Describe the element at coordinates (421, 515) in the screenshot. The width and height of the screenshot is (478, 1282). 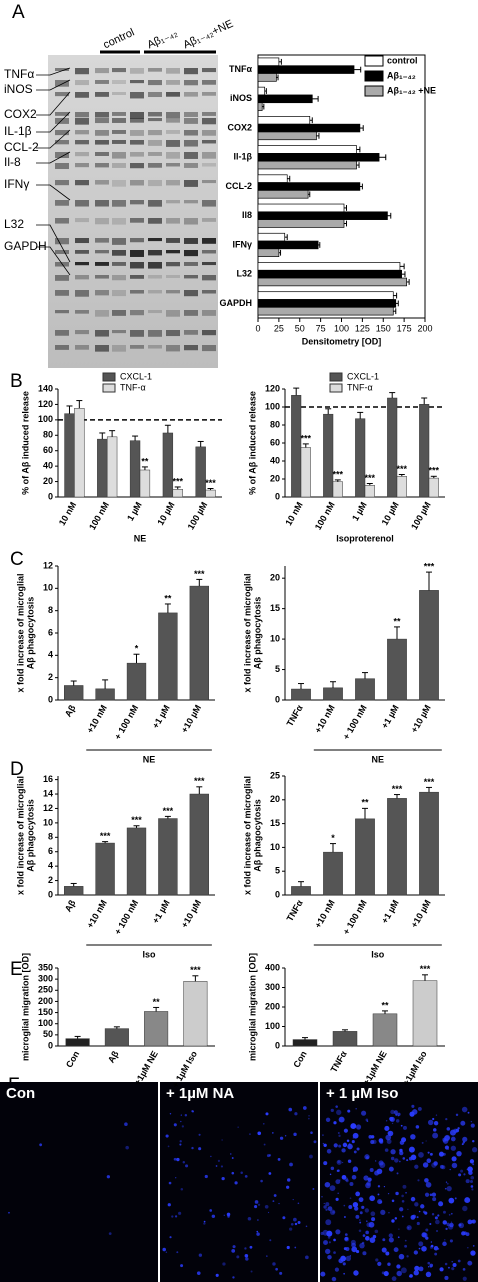
I see `x-tick-label: 100 µM` at that location.